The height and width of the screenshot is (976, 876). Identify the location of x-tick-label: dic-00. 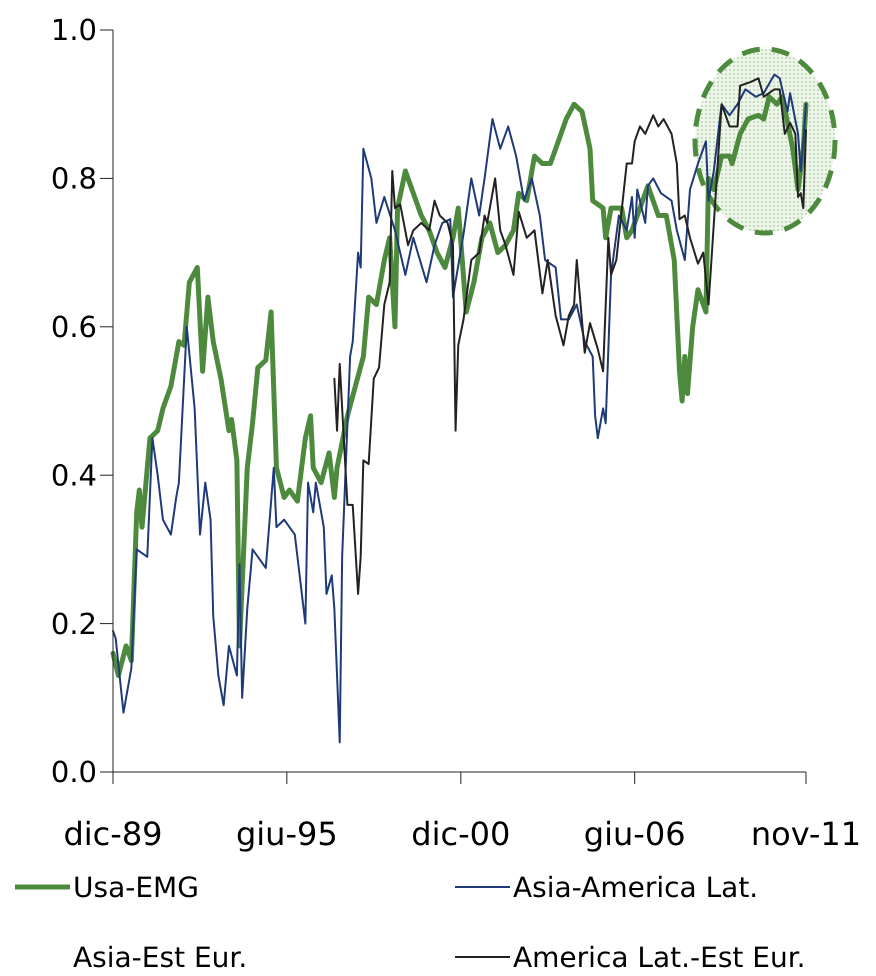
(460, 834).